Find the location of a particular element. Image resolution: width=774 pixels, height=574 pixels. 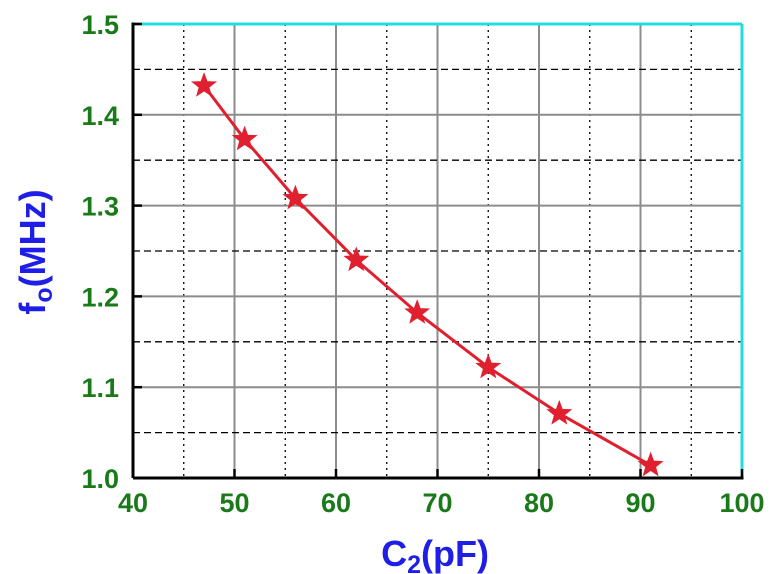

y-axis-title-subscript: o is located at coordinates (44, 294).